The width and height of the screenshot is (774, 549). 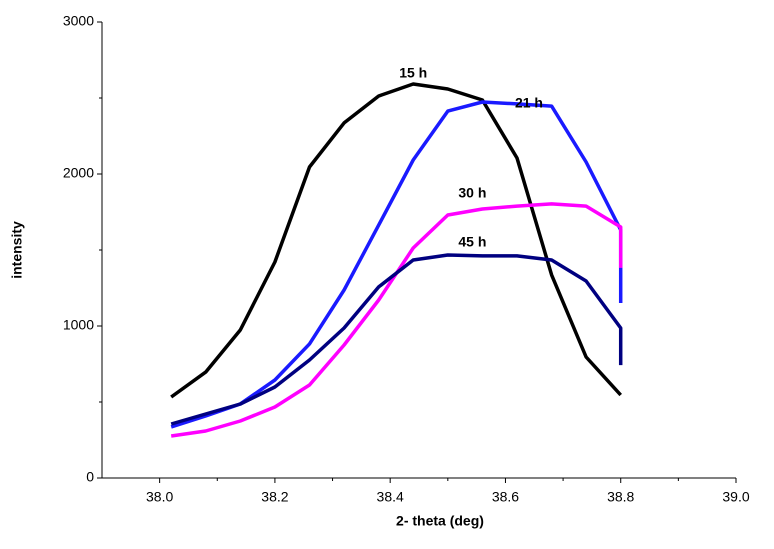 What do you see at coordinates (159, 497) in the screenshot?
I see `x-tick-label: 38.0` at bounding box center [159, 497].